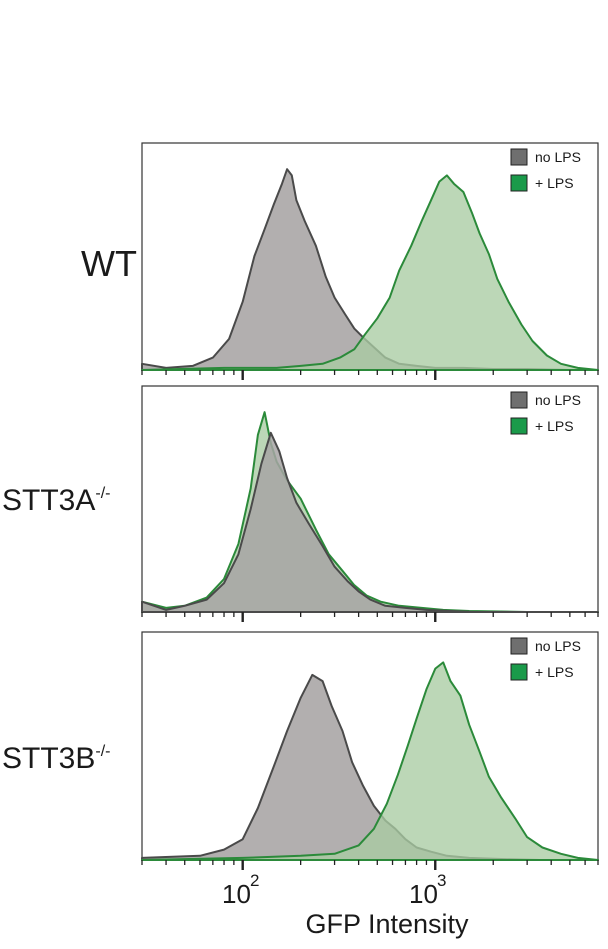  What do you see at coordinates (387, 924) in the screenshot?
I see `x-axis-label: GFP Intensity` at bounding box center [387, 924].